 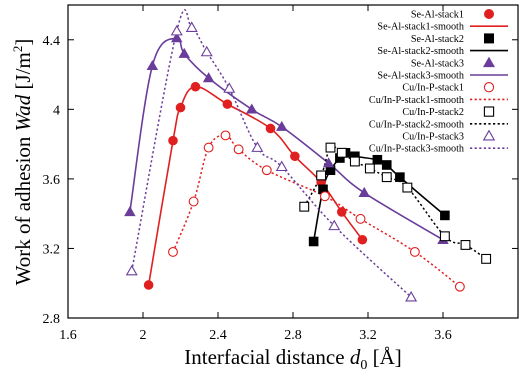 I want to click on series-markers-cu-in-p-stack2, so click(x=395, y=203).